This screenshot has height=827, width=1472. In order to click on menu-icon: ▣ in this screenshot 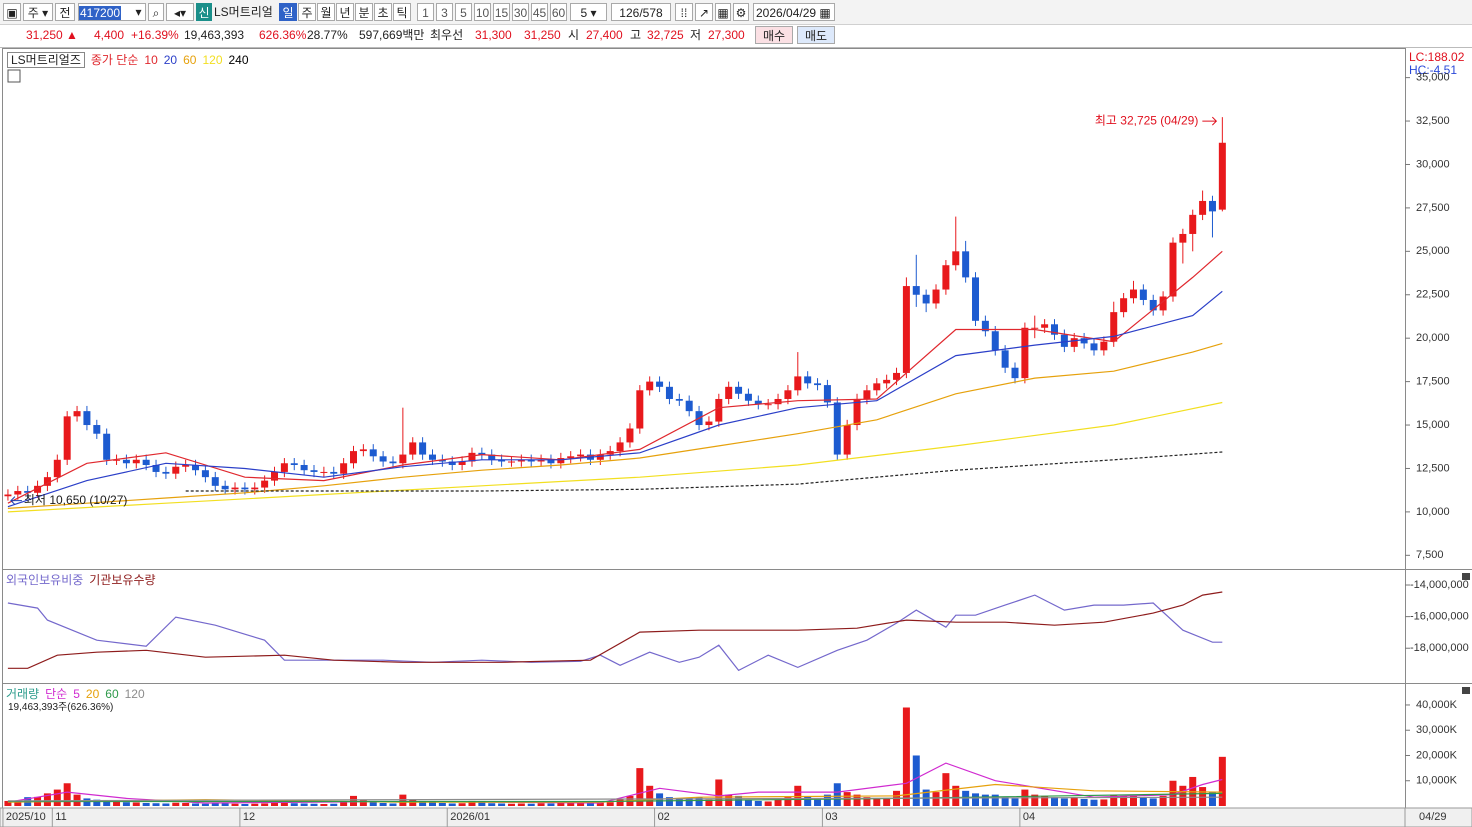, I will do `click(12, 12)`.